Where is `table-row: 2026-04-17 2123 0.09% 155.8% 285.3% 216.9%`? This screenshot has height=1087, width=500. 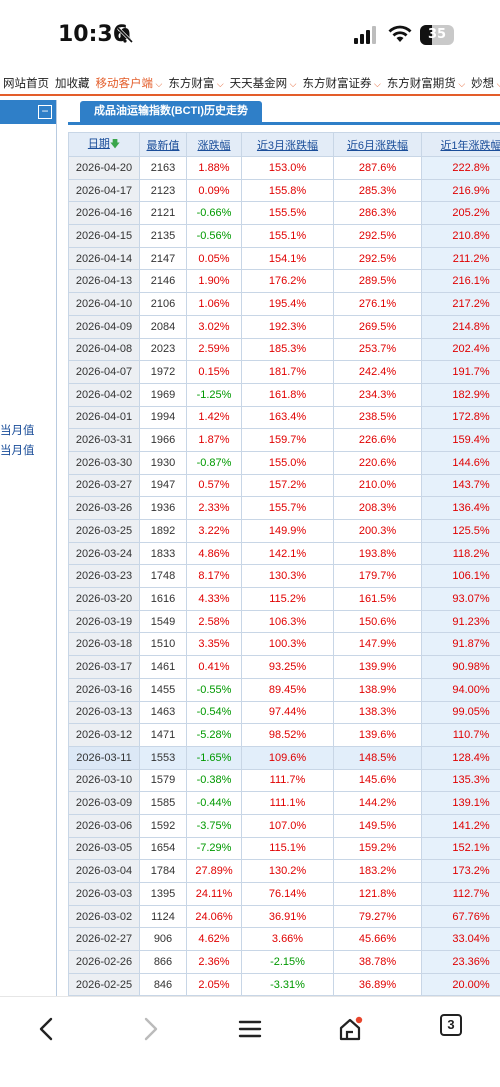
table-row: 2026-04-17 2123 0.09% 155.8% 285.3% 216.9% is located at coordinates (284, 190).